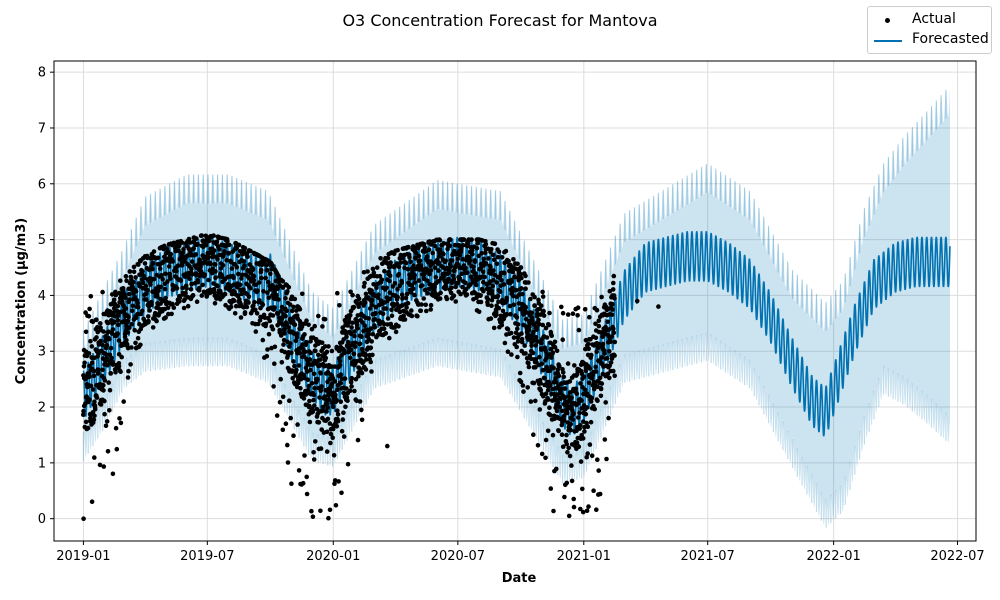 This screenshot has height=600, width=1000. What do you see at coordinates (42, 128) in the screenshot?
I see `y-tick-label: 7` at bounding box center [42, 128].